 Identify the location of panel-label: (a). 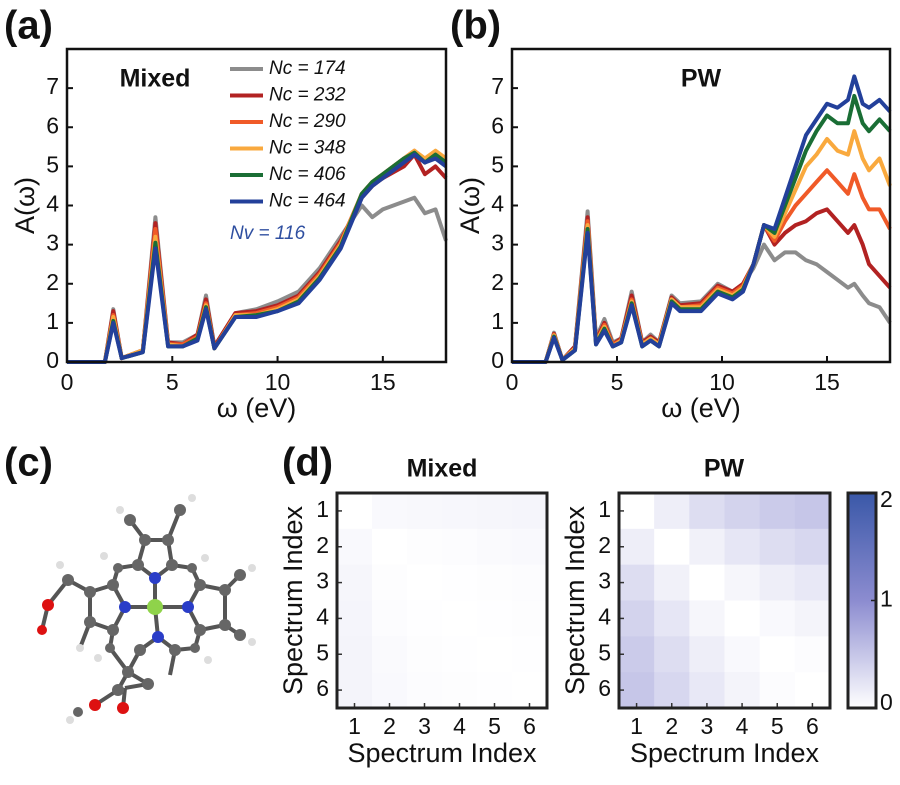
(28, 26).